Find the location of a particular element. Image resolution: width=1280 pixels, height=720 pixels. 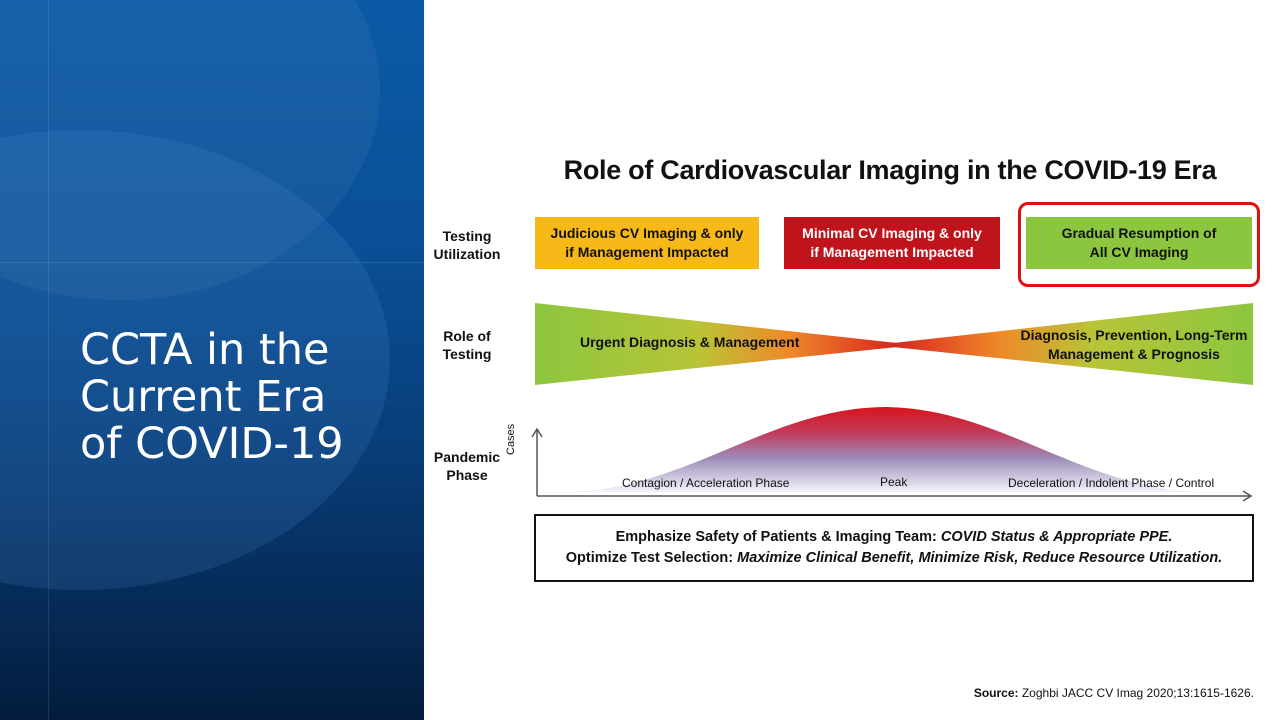

summary-bold-text: Optimize Test Selection: is located at coordinates (651, 558).